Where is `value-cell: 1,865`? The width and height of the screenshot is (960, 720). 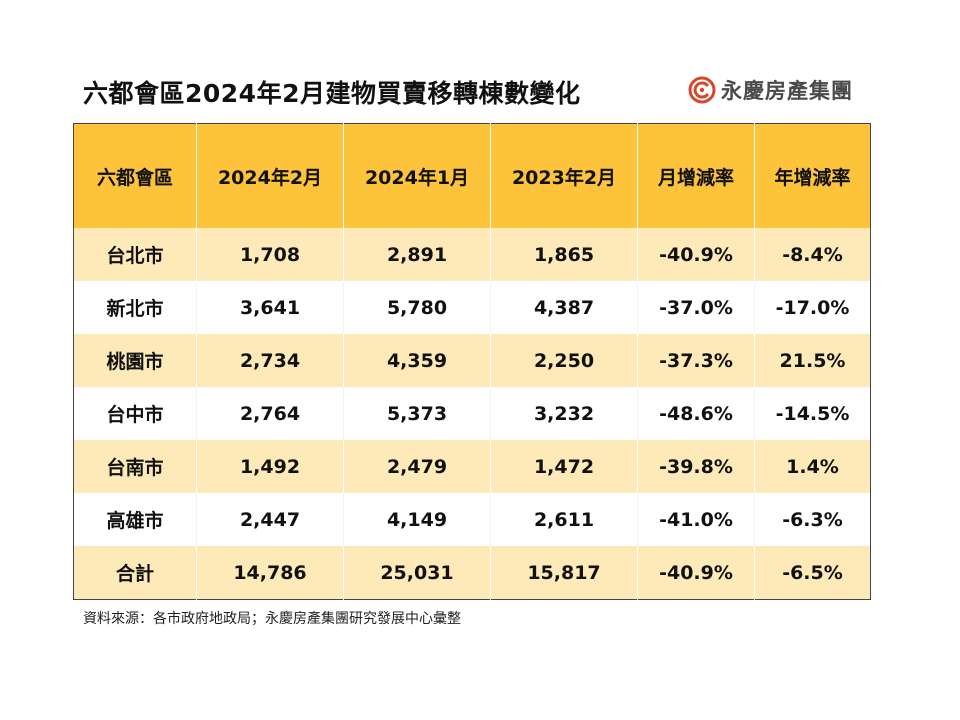
value-cell: 1,865 is located at coordinates (564, 254).